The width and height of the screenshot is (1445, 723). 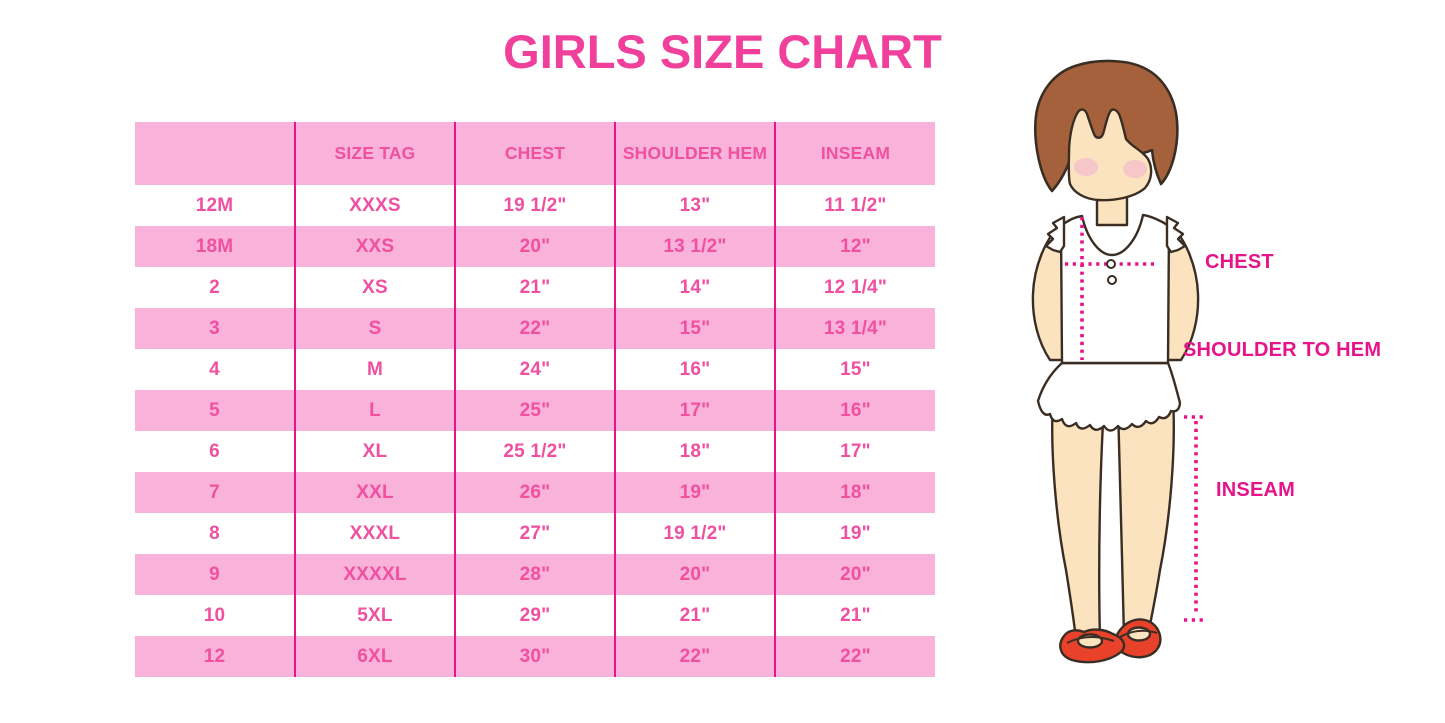 I want to click on table-cell: 12", so click(x=854, y=246).